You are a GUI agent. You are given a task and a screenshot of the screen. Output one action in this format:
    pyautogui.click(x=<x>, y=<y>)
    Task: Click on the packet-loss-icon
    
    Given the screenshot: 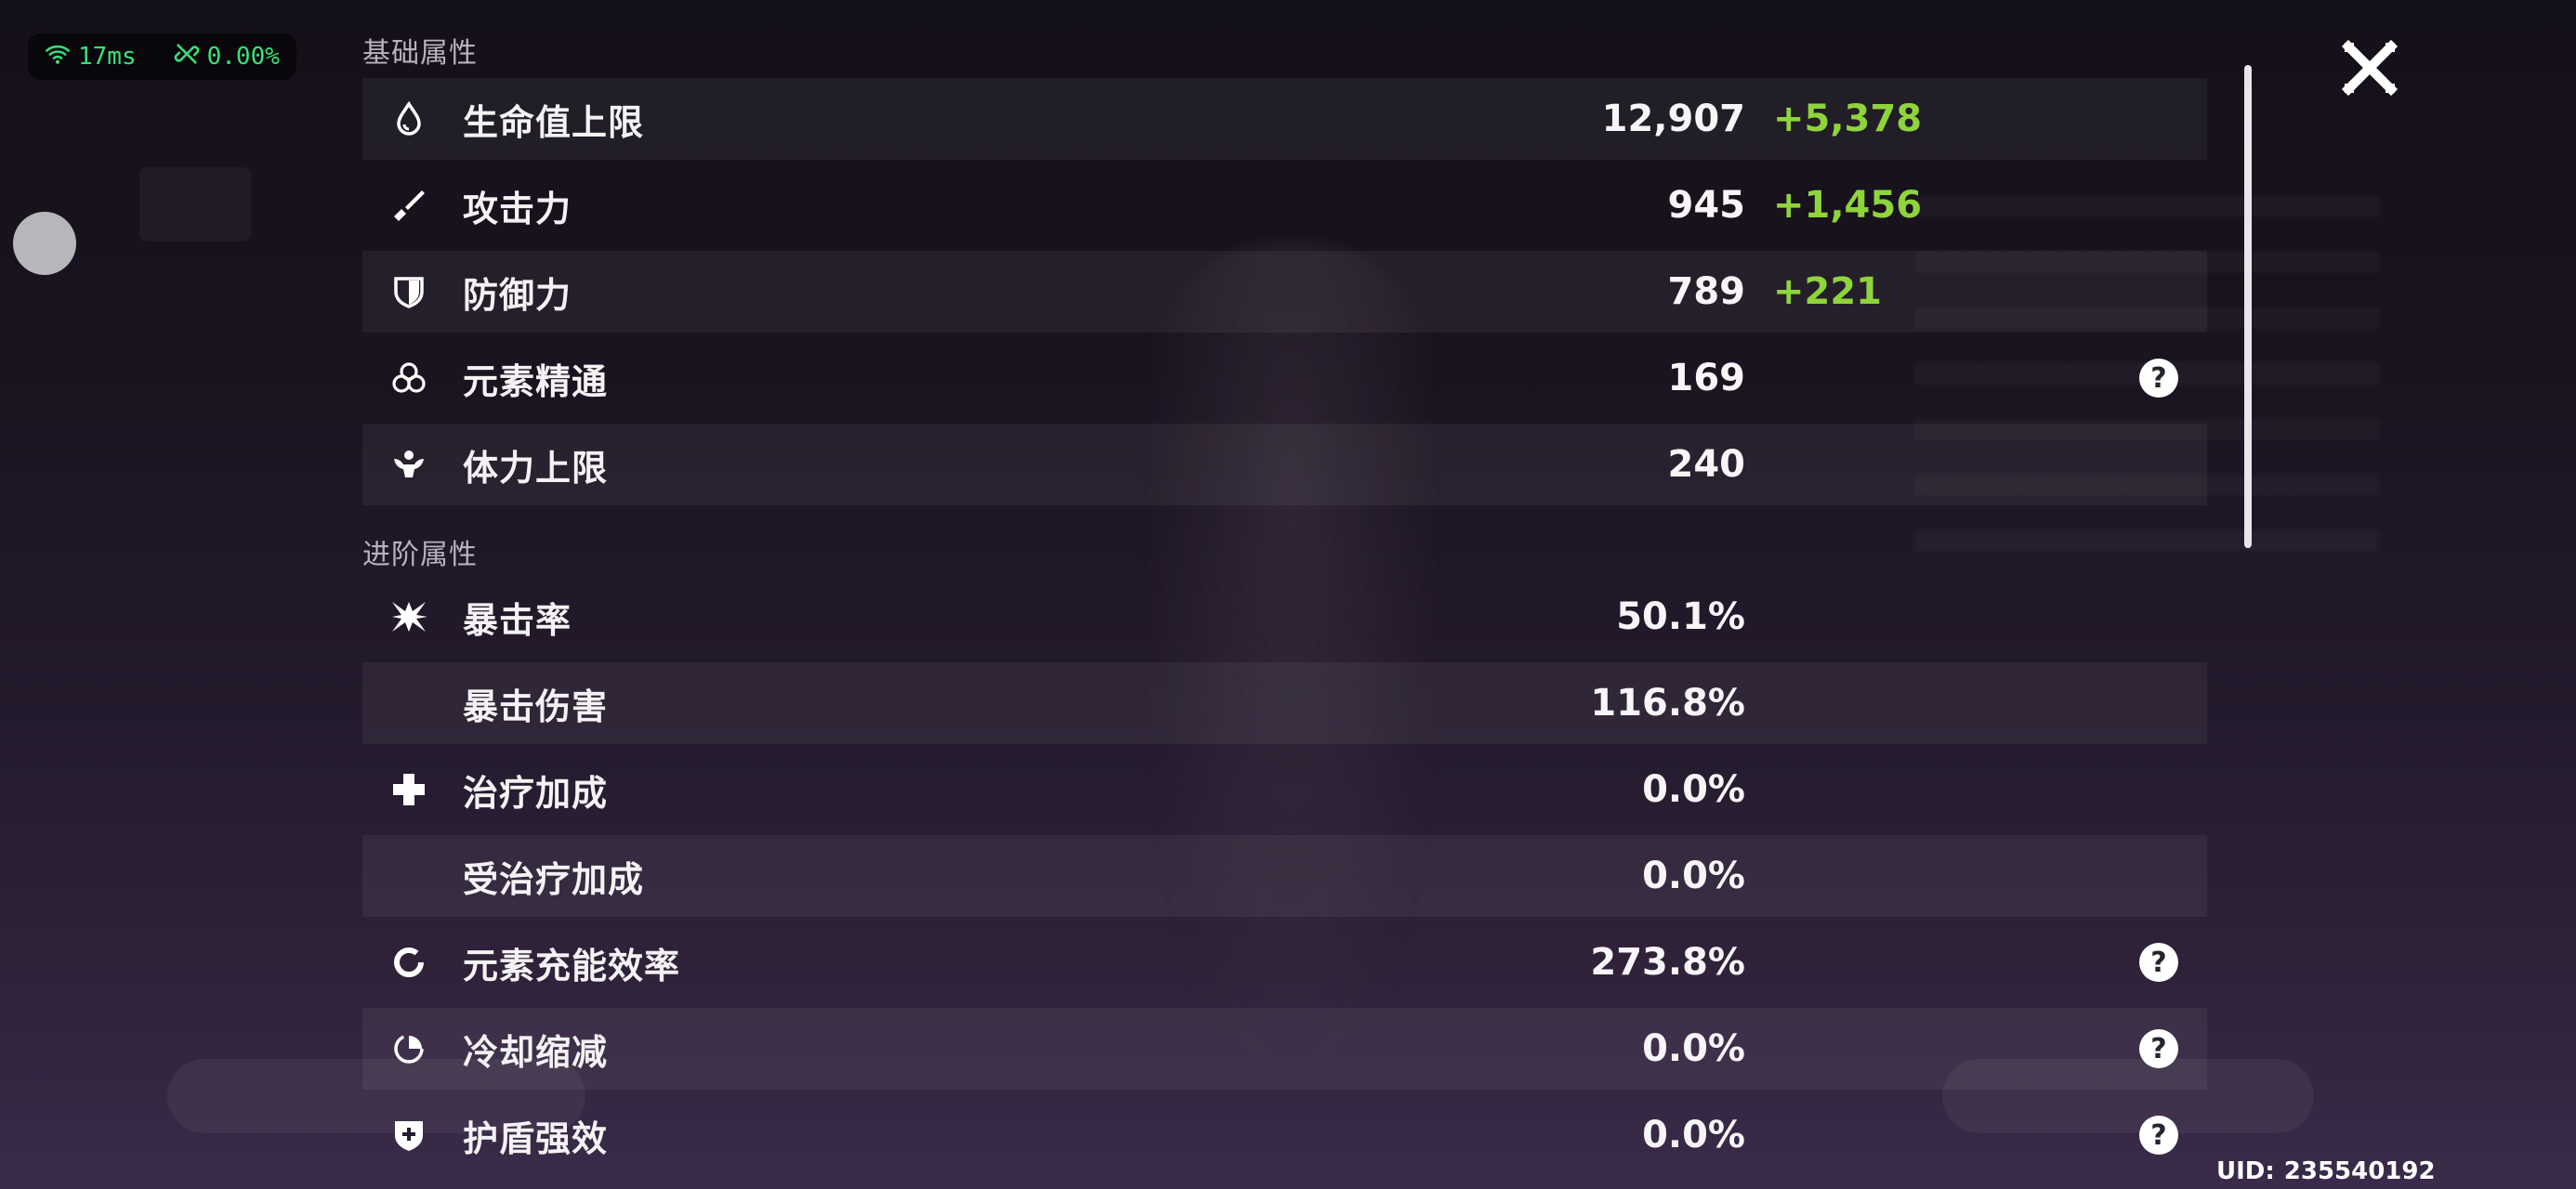 What is the action you would take?
    pyautogui.click(x=187, y=57)
    